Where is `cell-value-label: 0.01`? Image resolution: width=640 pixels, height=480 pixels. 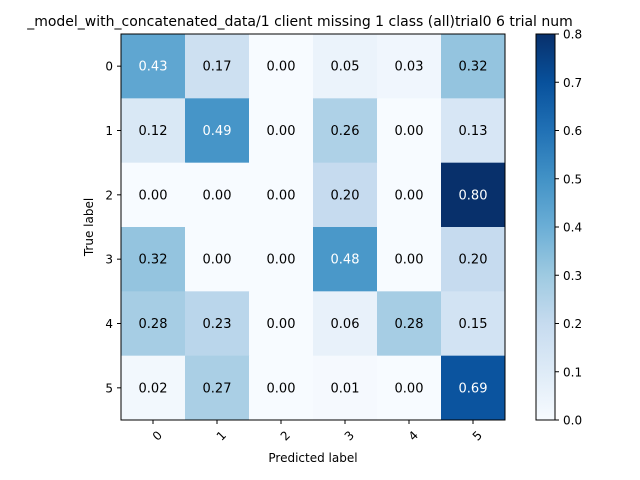
cell-value-label: 0.01 is located at coordinates (345, 388).